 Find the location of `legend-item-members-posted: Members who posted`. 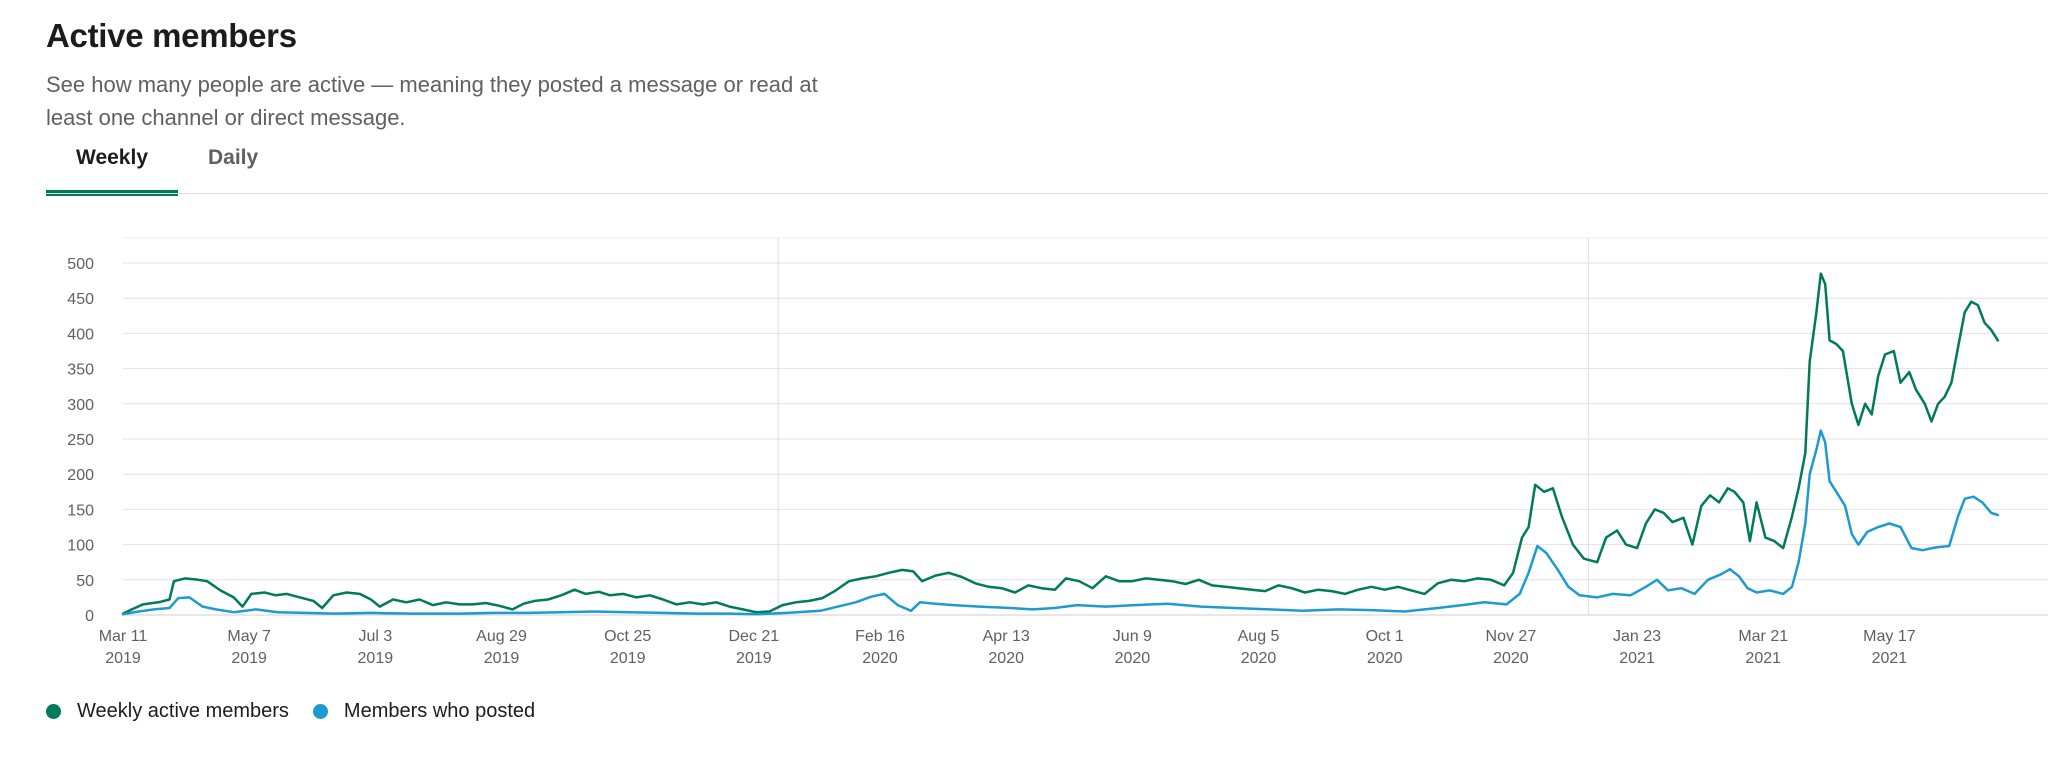

legend-item-members-posted: Members who posted is located at coordinates (424, 711).